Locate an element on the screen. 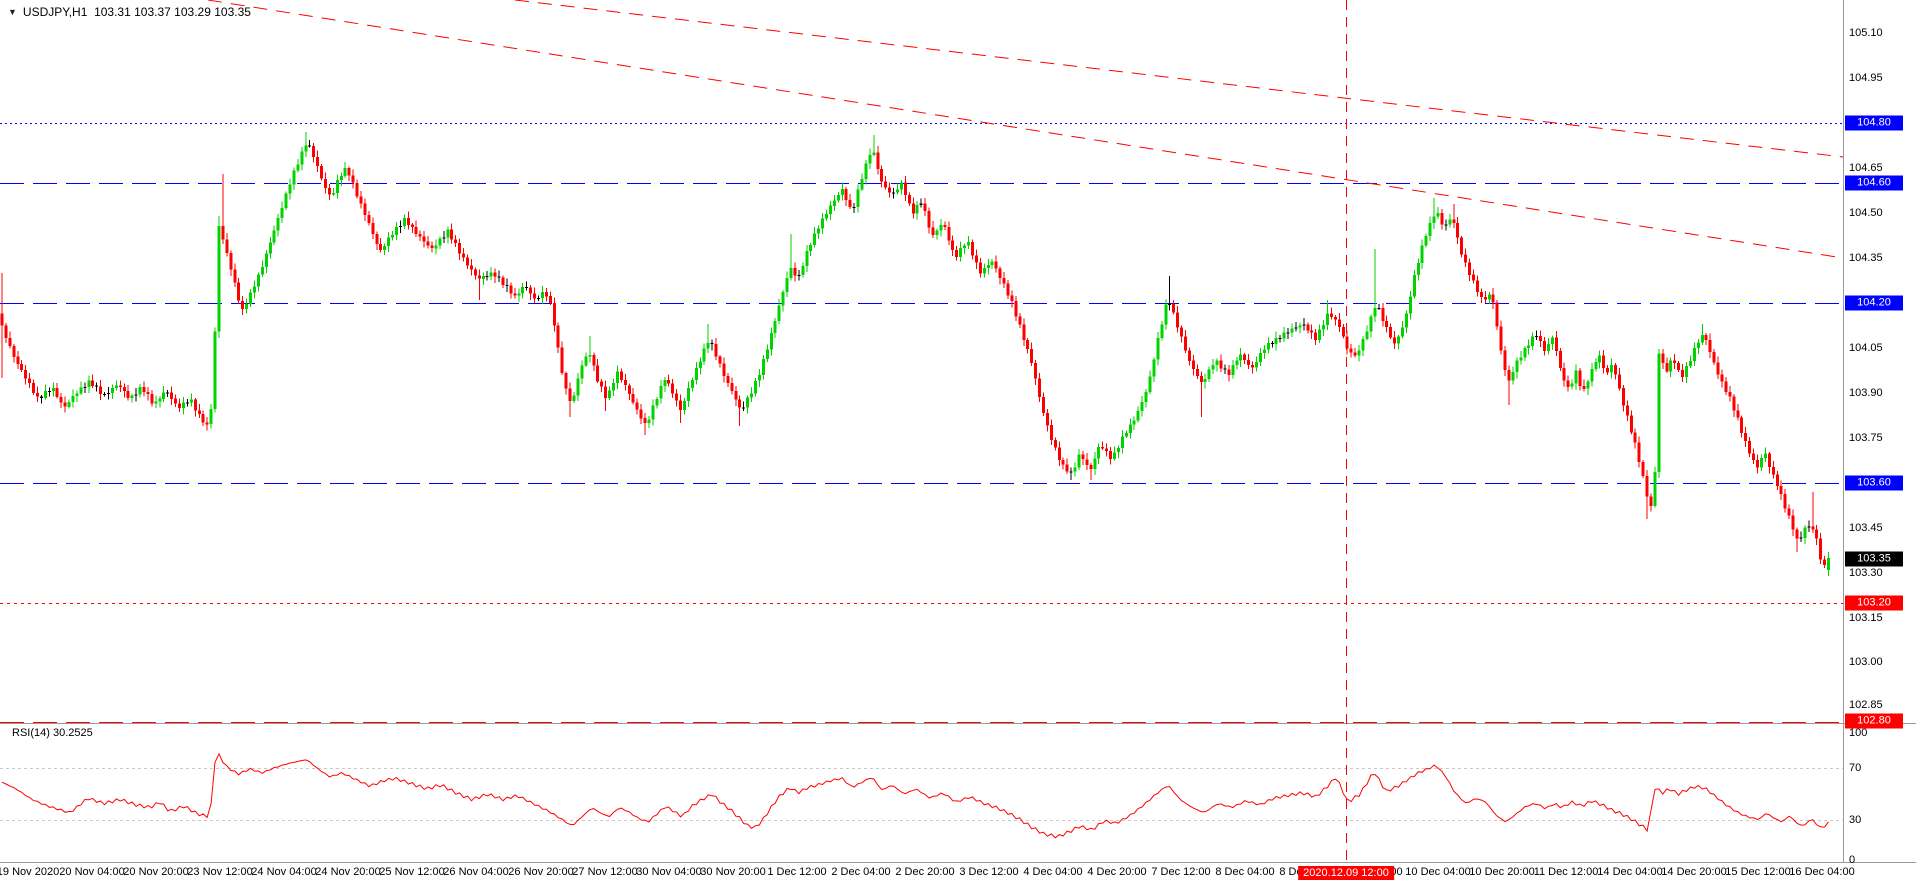 Image resolution: width=1916 pixels, height=891 pixels. price-tick-103.30: 103.30 is located at coordinates (1866, 573).